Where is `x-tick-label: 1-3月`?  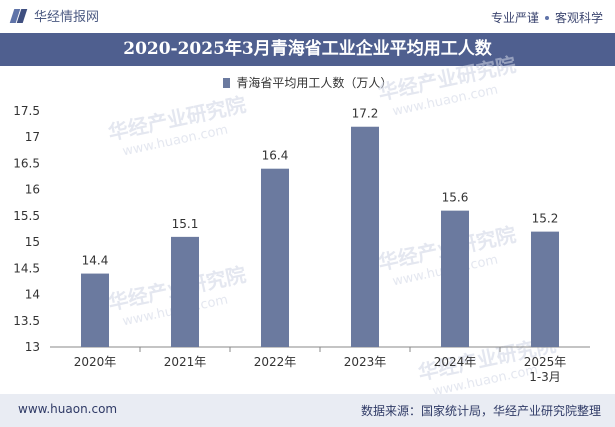 x-tick-label: 1-3月 is located at coordinates (545, 377).